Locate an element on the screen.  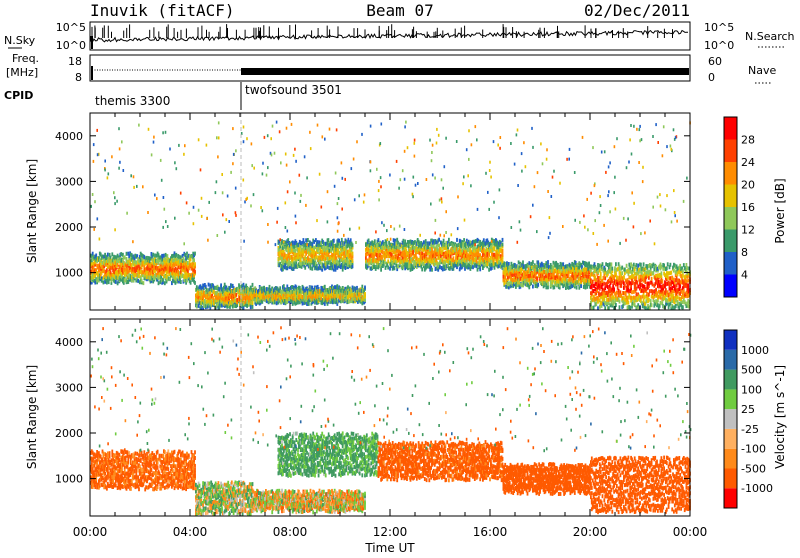
date-title: 02/Dec/2011 is located at coordinates (637, 10).